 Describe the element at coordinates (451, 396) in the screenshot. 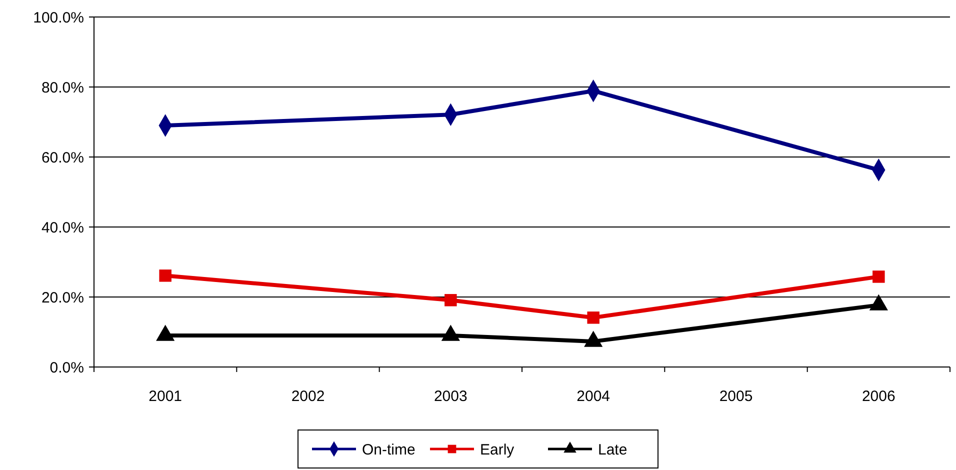

I see `x-tick-label: 2003` at that location.